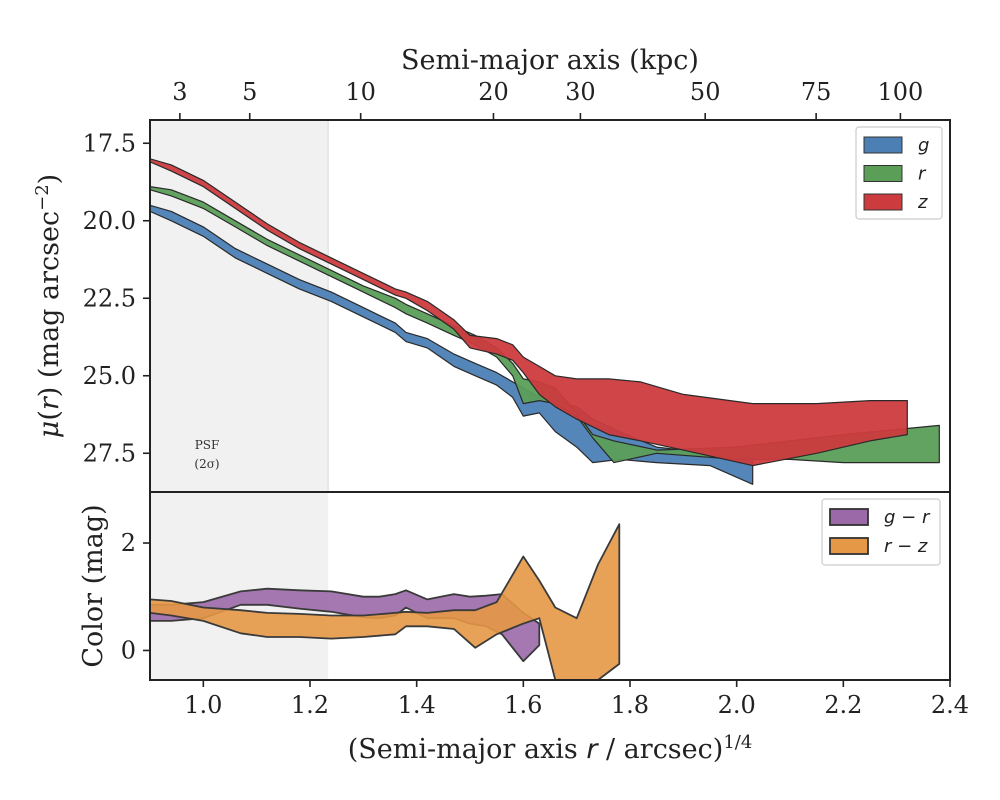  Describe the element at coordinates (206, 464) in the screenshot. I see `psf-label-line2: (2σ)` at that location.